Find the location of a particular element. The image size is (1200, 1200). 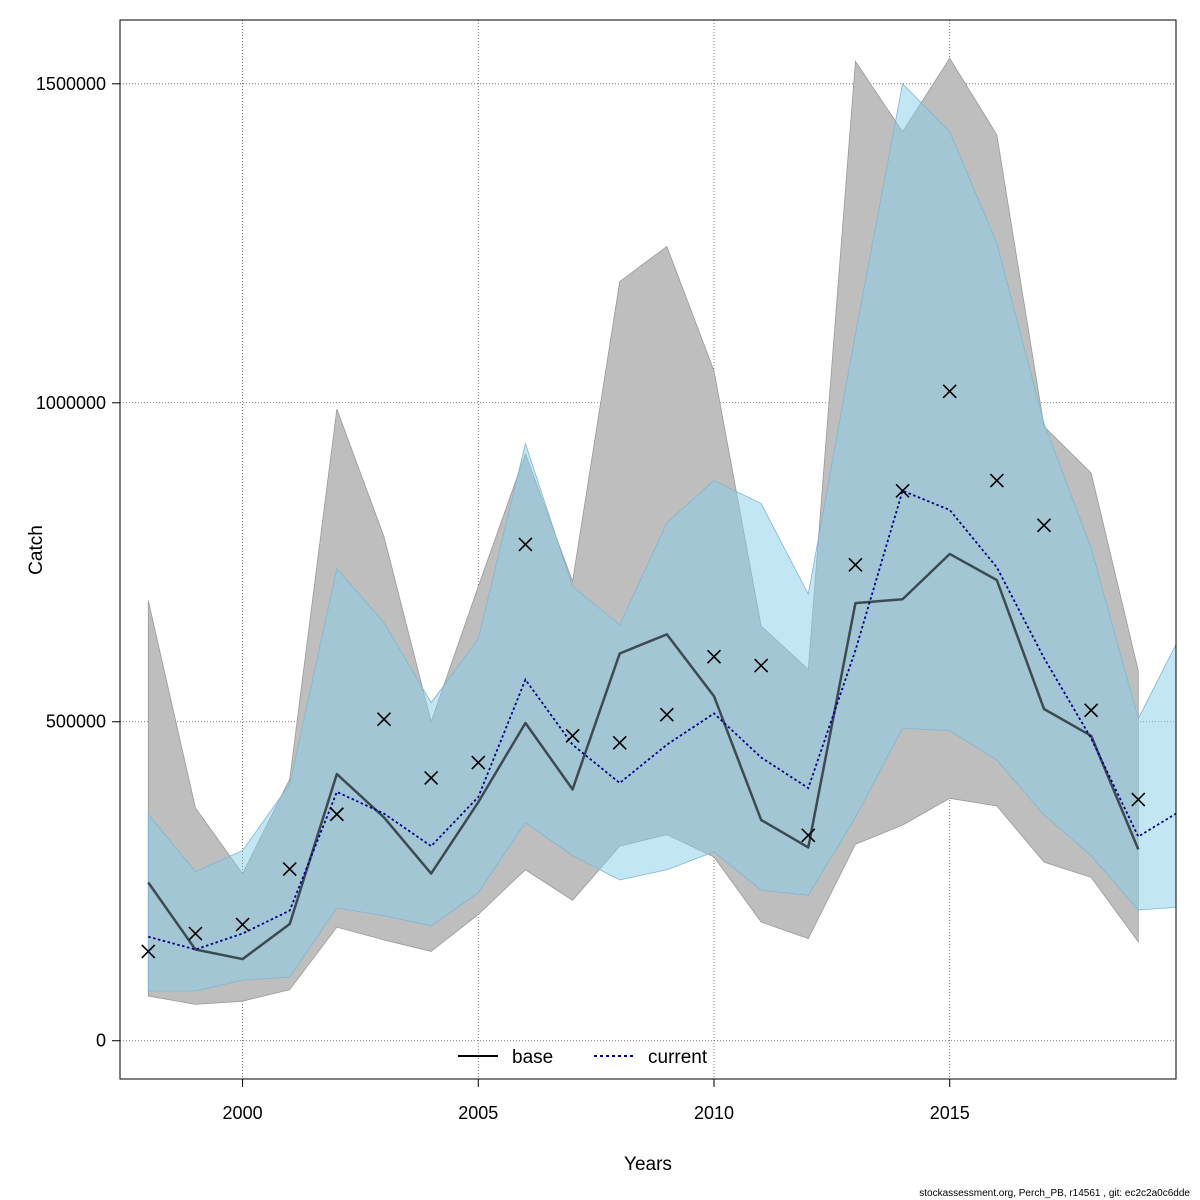

y-tick-label: 1000000 is located at coordinates (71, 403).